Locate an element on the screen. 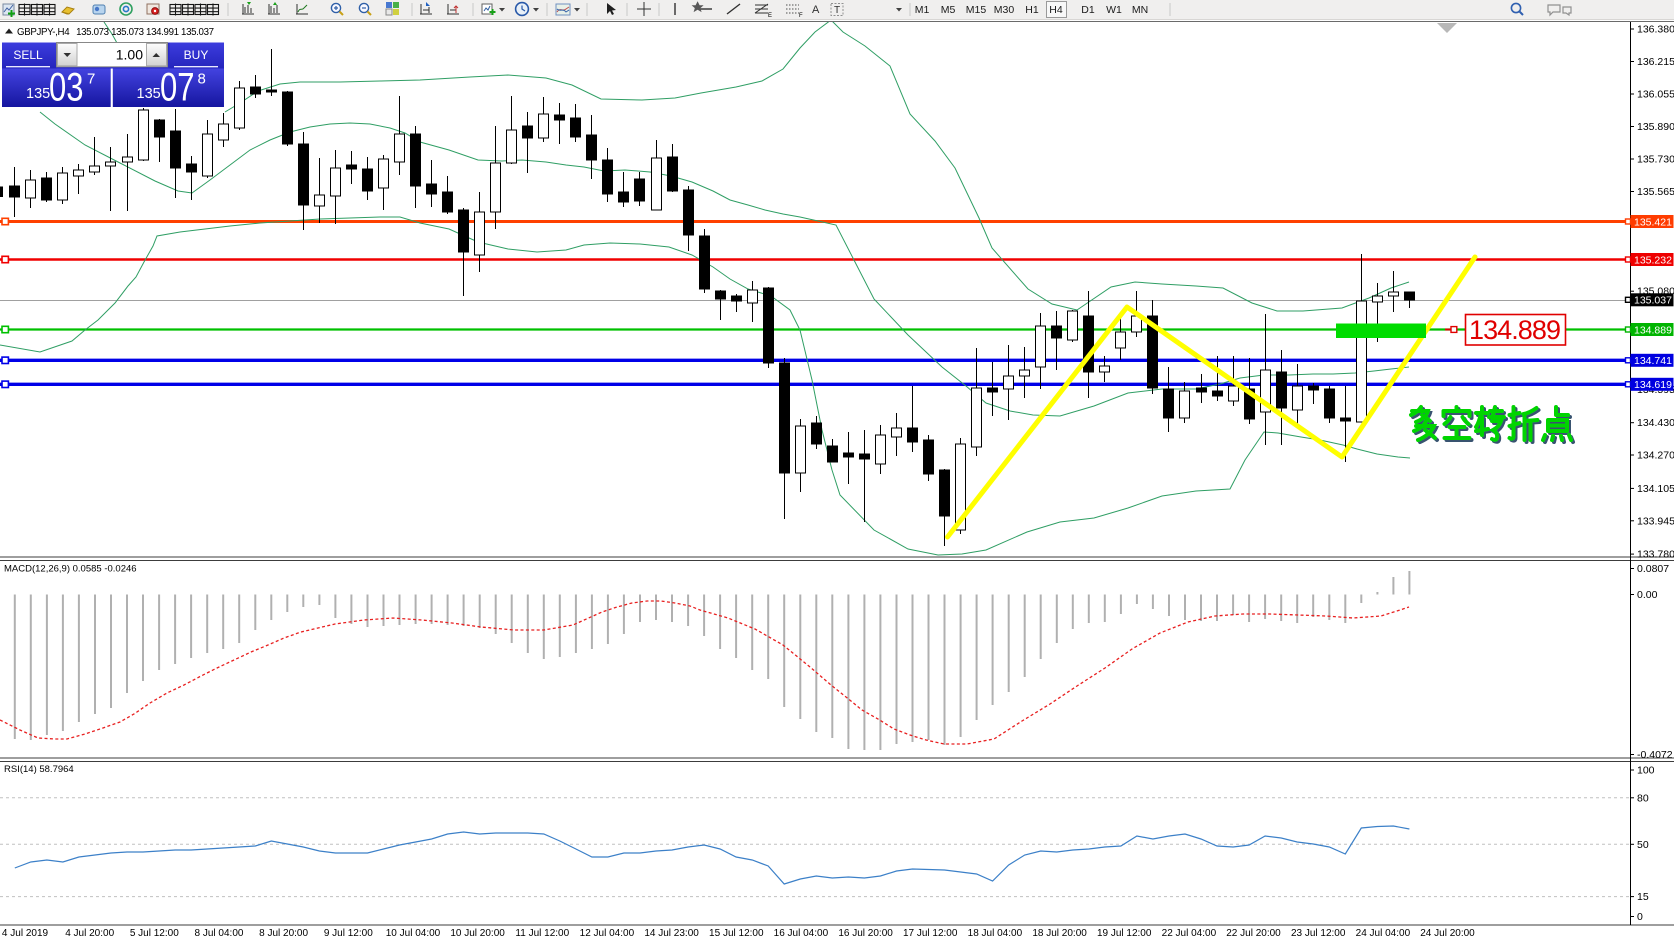 The image size is (1674, 943). svg-text: 135.890 is located at coordinates (1655, 127).